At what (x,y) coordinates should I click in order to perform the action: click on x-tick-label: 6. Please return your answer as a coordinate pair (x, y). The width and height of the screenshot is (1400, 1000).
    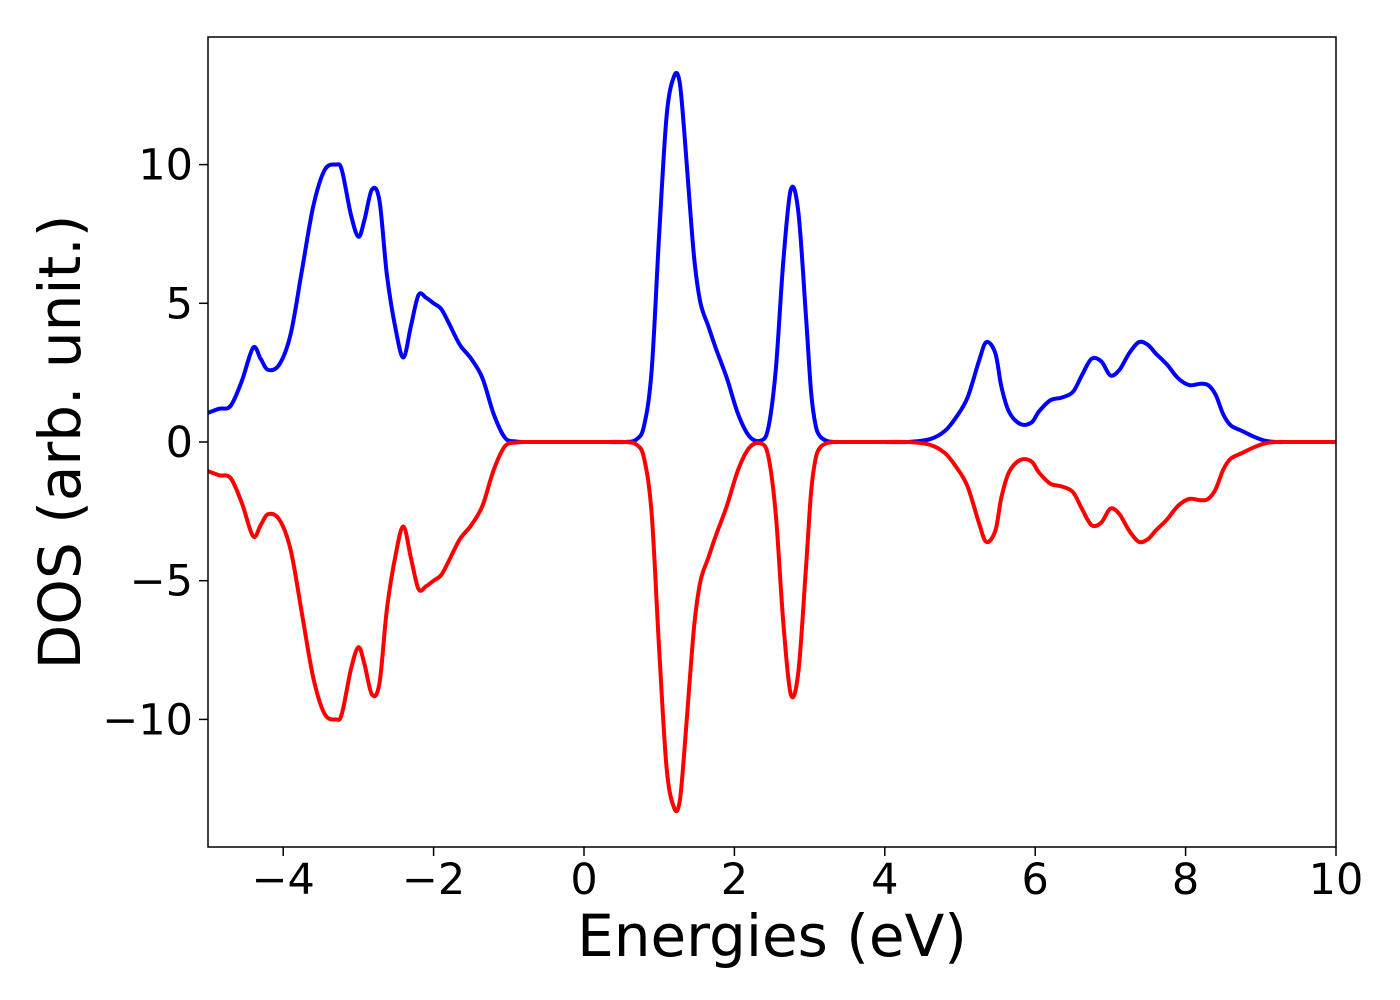
    Looking at the image, I should click on (1035, 880).